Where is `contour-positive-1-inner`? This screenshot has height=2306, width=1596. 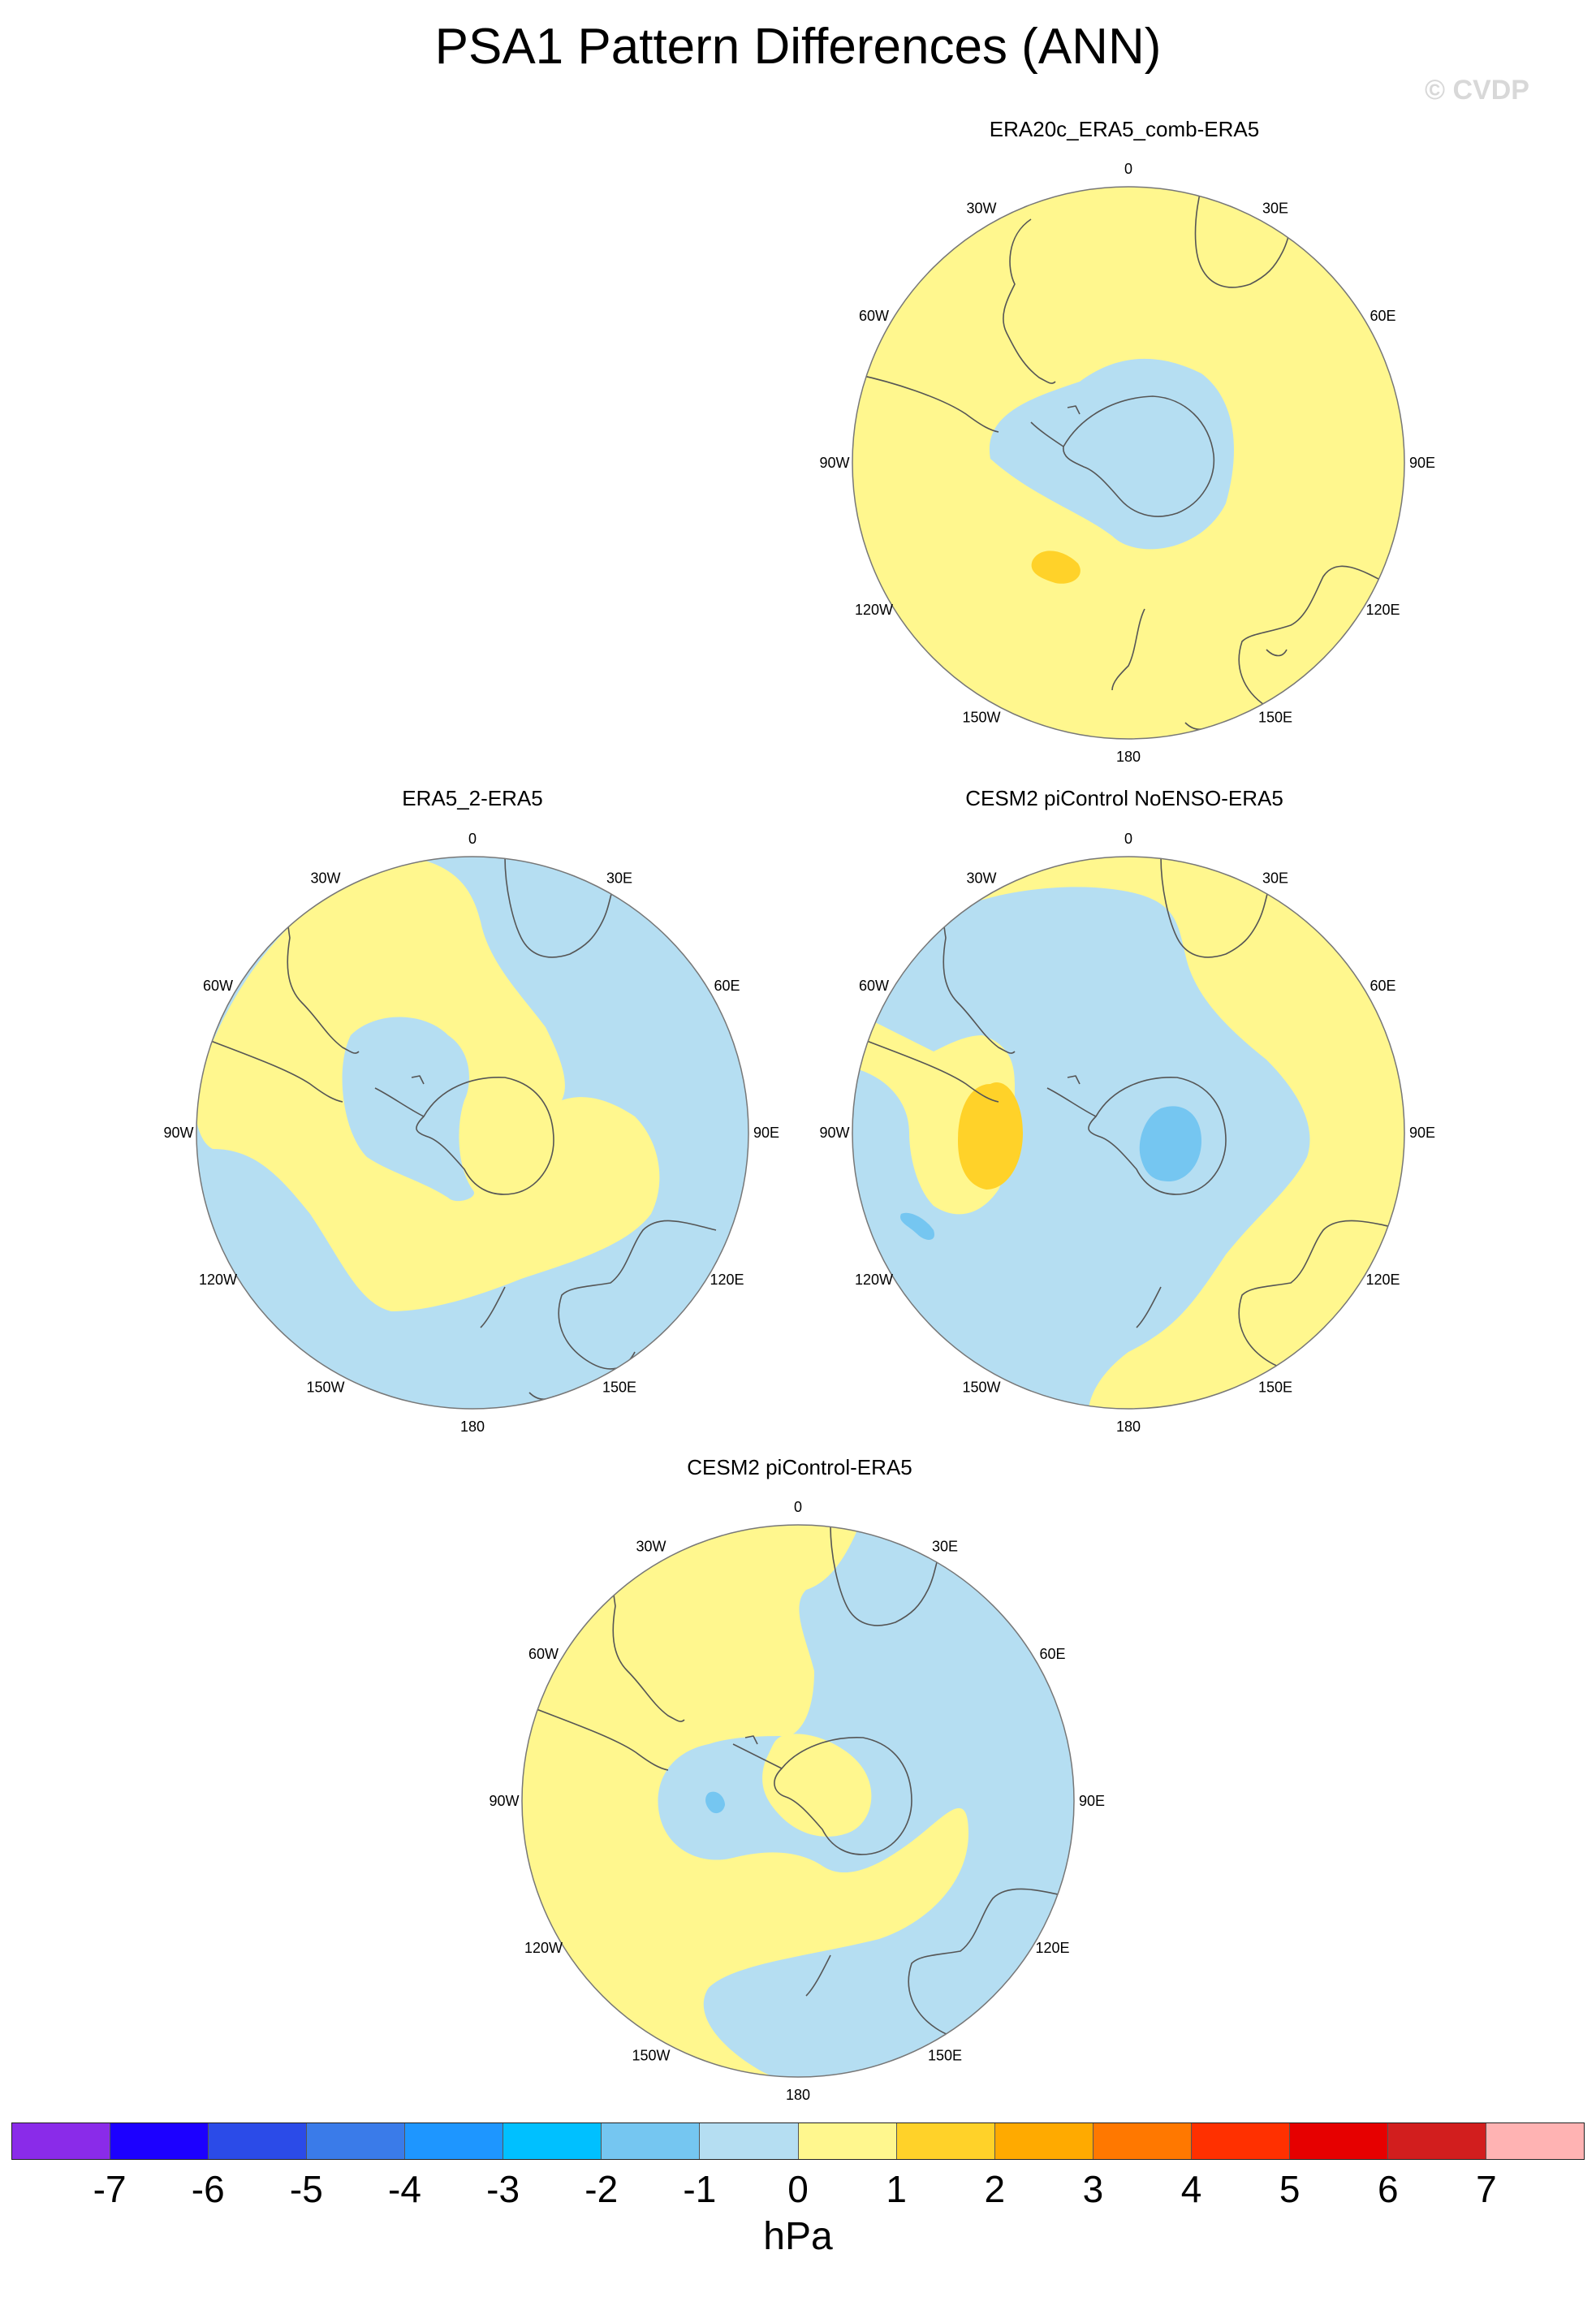
contour-positive-1-inner is located at coordinates (502, 1132).